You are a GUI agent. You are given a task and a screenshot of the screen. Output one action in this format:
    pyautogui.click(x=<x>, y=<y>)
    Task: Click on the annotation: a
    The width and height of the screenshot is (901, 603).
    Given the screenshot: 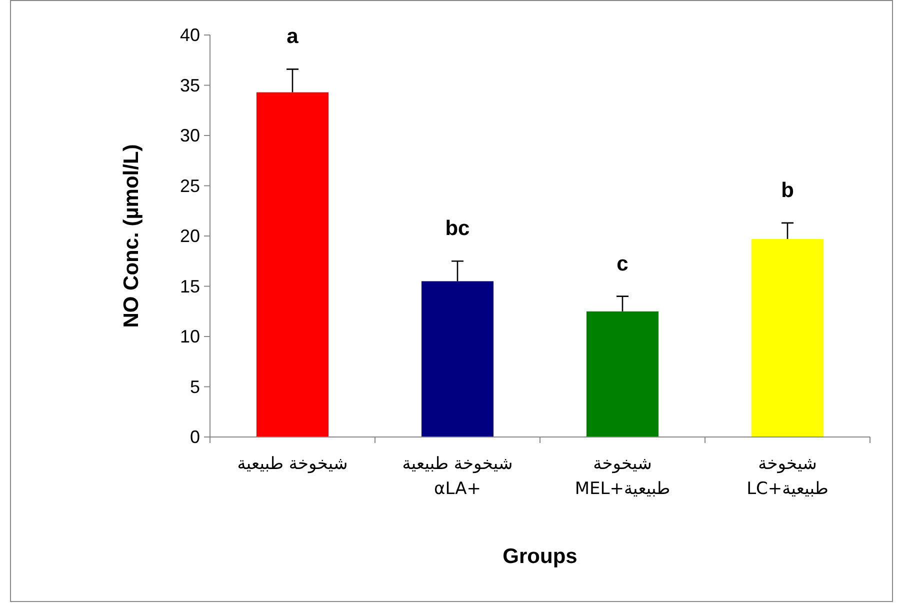 What is the action you would take?
    pyautogui.click(x=292, y=36)
    